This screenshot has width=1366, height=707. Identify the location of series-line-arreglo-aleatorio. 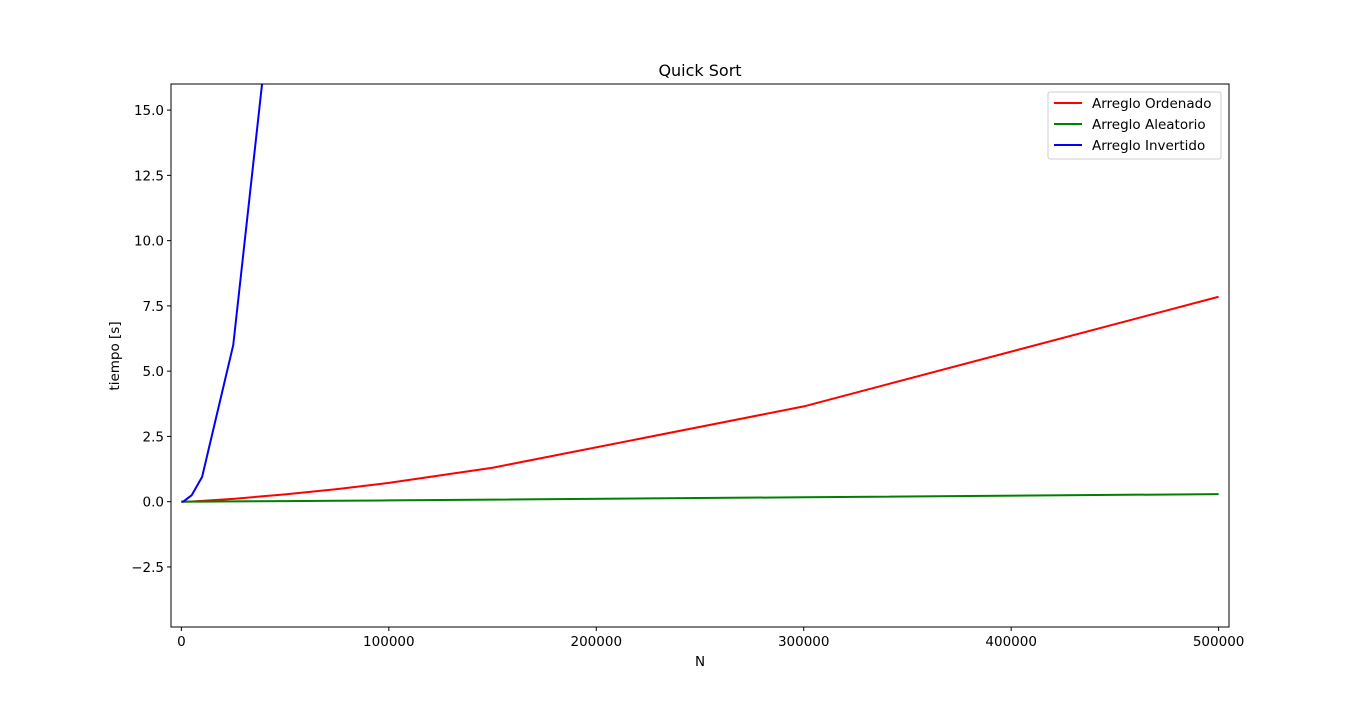
(700, 498).